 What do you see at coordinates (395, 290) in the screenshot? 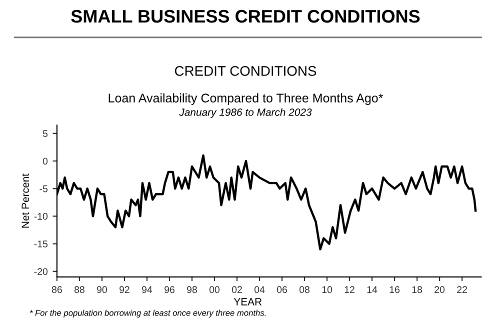
I see `x-tick-label: 16` at bounding box center [395, 290].